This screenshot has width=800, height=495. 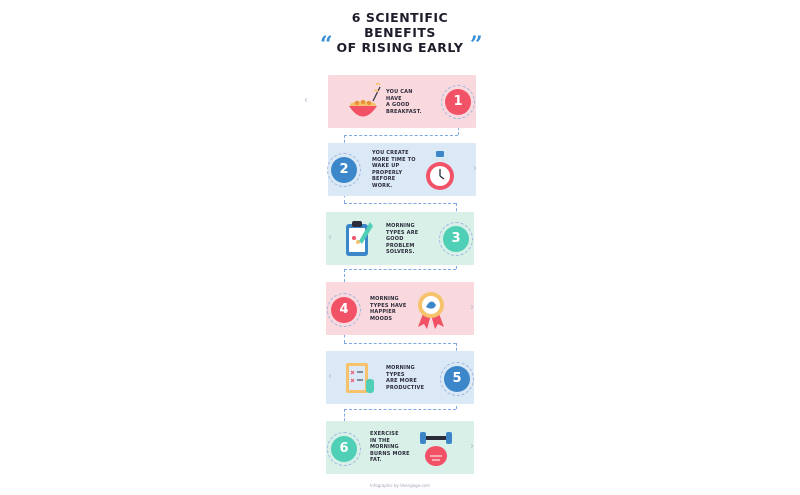 I want to click on number-badge-3: 3, so click(x=456, y=239).